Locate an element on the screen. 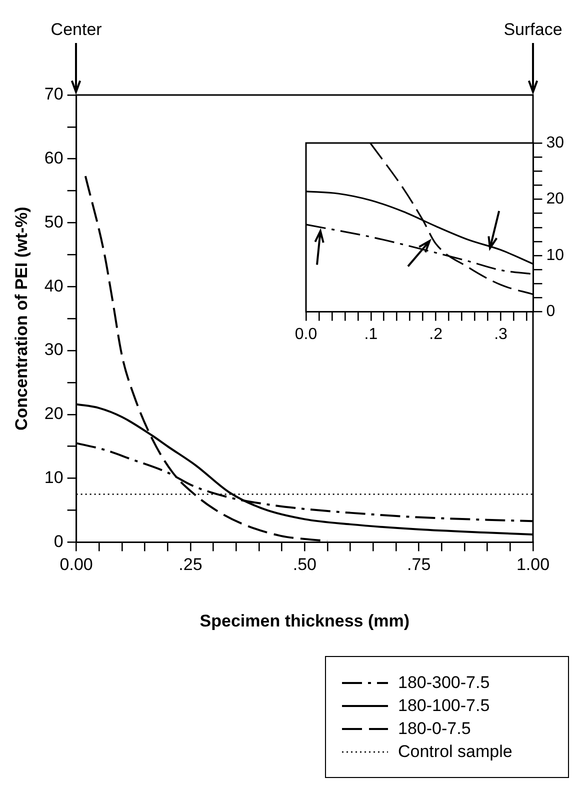  legend-label: 180-100-7.5 is located at coordinates (444, 706).